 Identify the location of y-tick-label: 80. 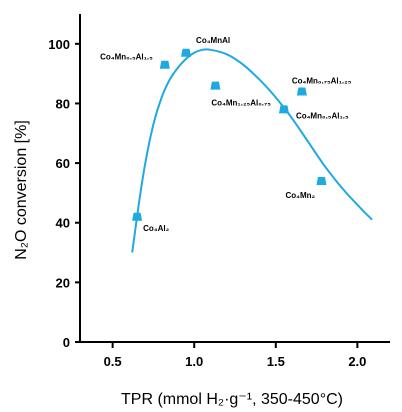
(63, 103).